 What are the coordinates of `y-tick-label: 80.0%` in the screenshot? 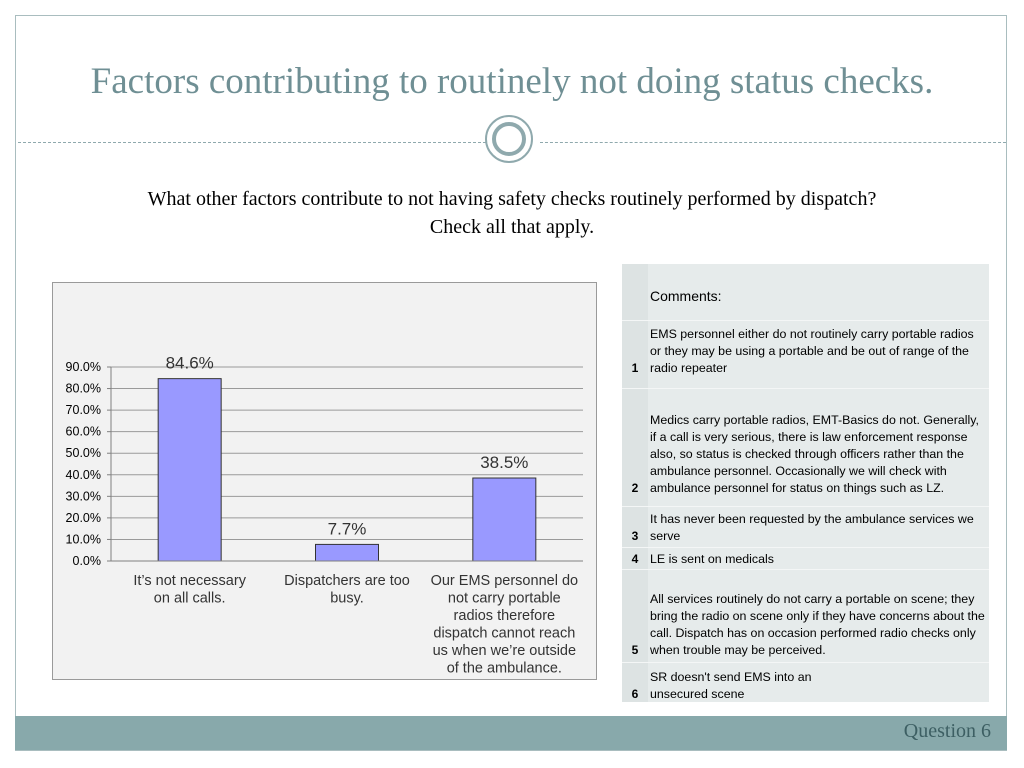 It's located at (83, 389).